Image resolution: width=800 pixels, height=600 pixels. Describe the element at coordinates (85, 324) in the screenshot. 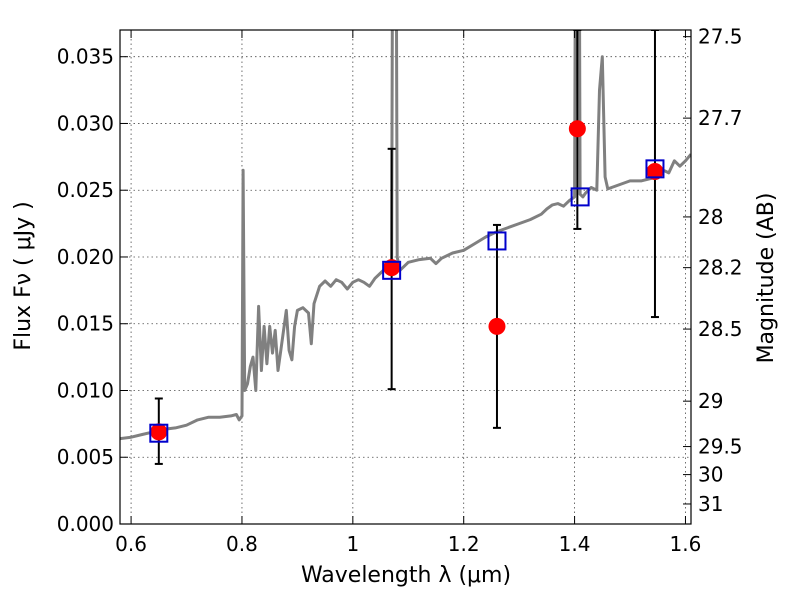

I see `y-tick-label: 0.015` at that location.